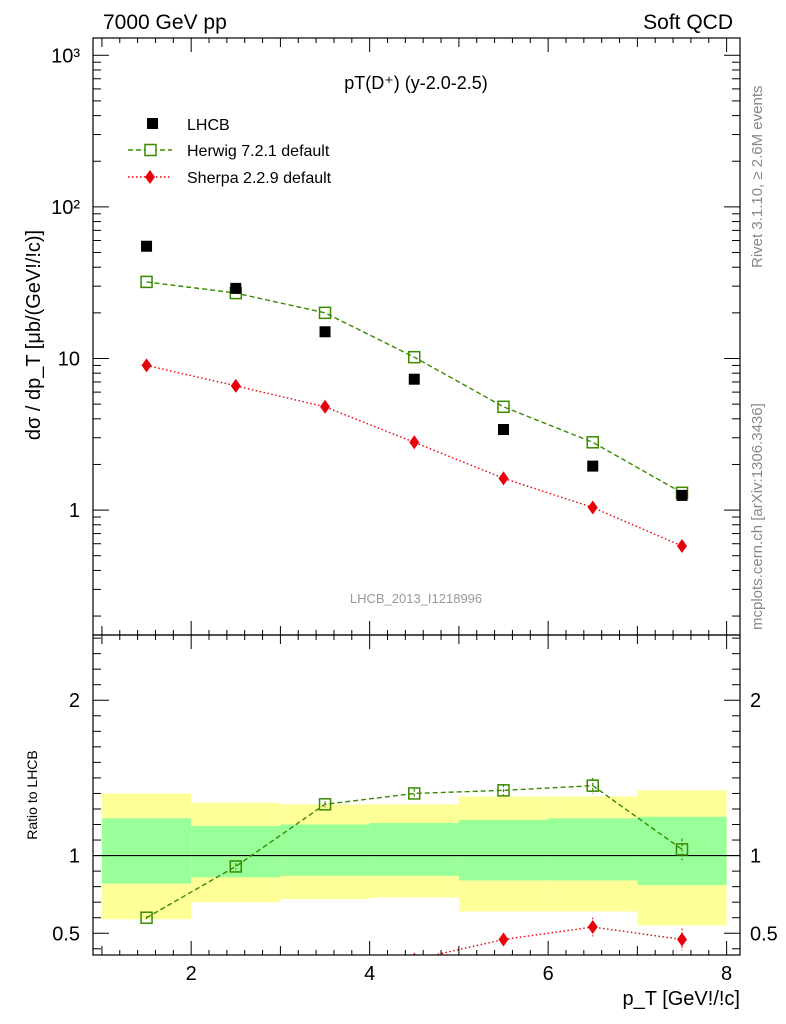 This screenshot has width=786, height=1024. I want to click on ratio-y-tick-label-right: 2, so click(755, 701).